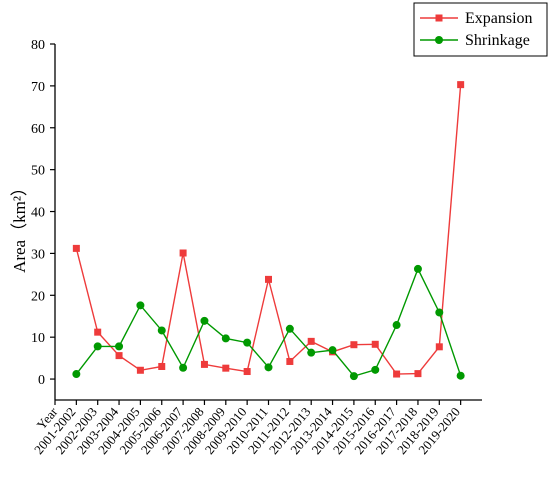  I want to click on y-tick-label: 10, so click(38, 338).